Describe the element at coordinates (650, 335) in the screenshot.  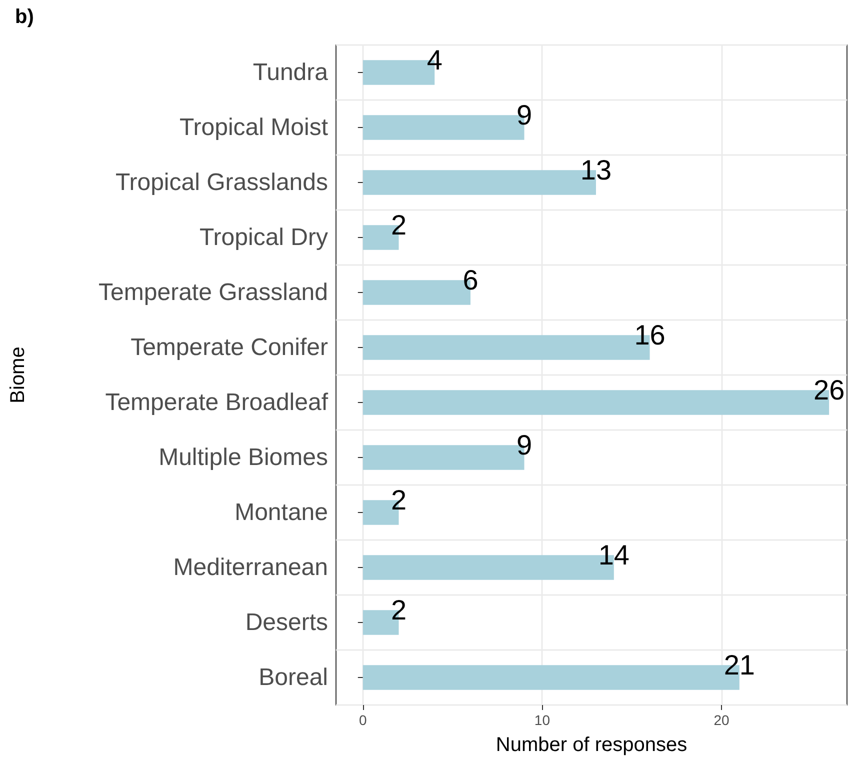
I see `data-label: 16` at that location.